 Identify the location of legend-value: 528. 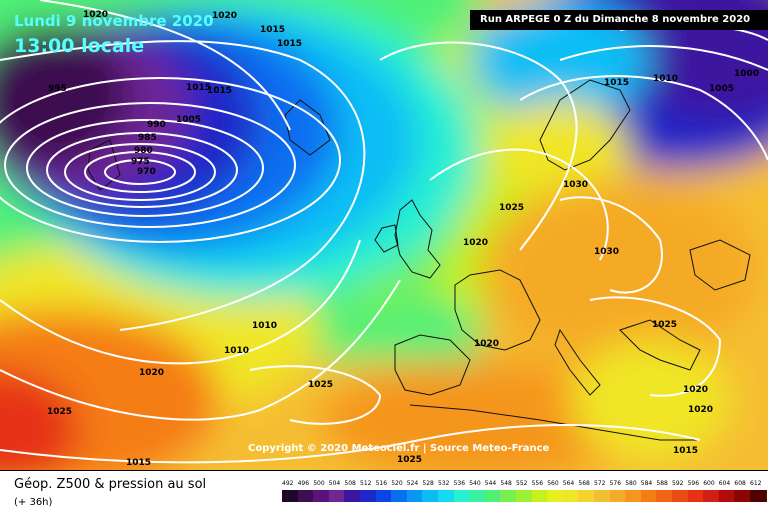
(428, 483).